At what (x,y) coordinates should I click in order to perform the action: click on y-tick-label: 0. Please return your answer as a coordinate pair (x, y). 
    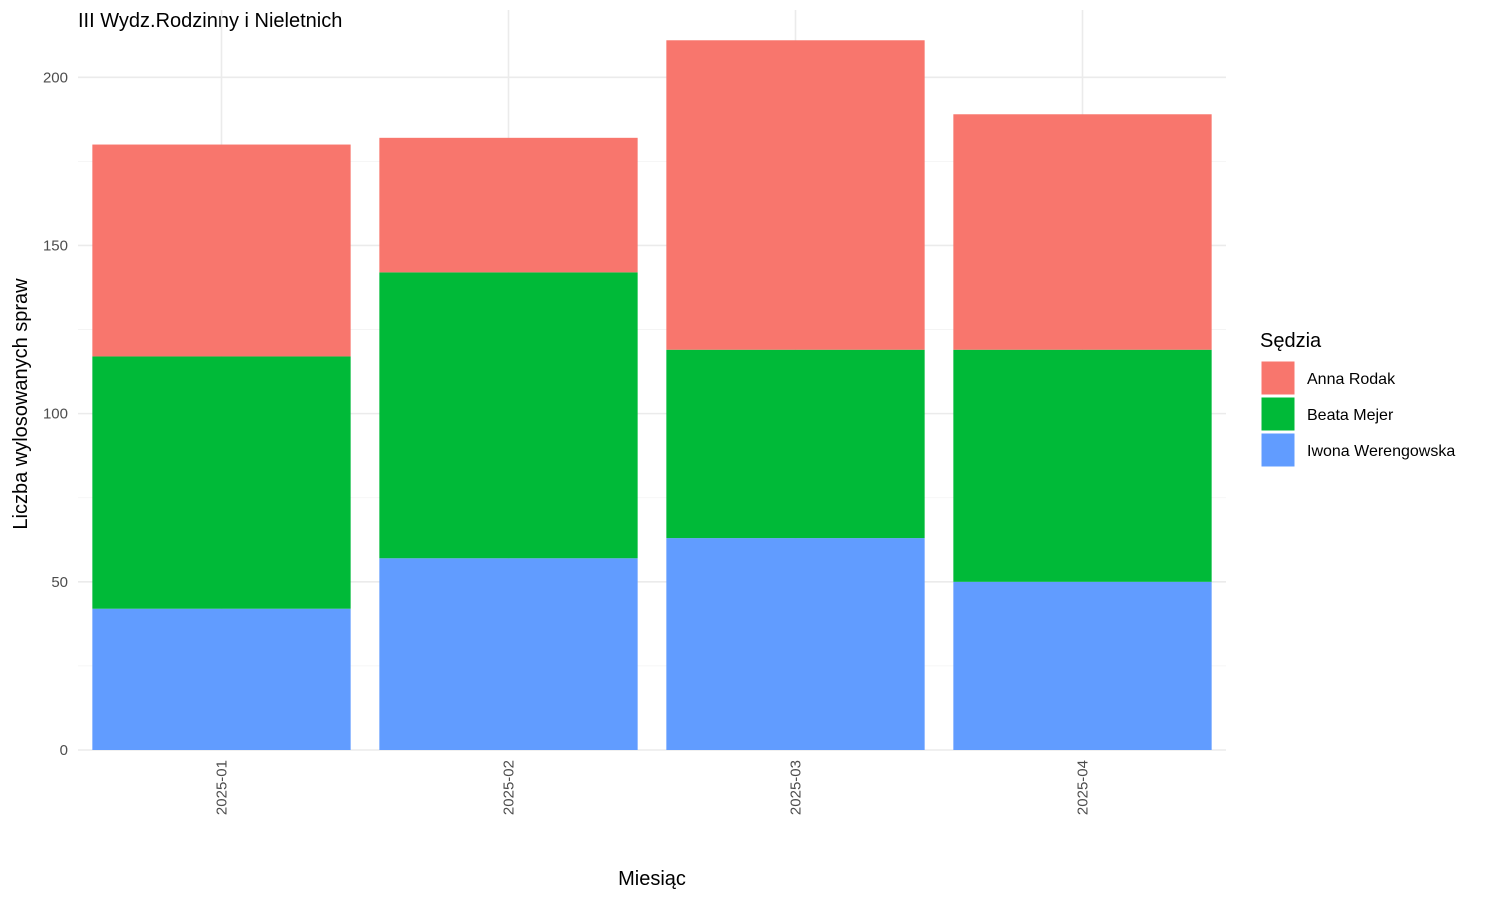
    Looking at the image, I should click on (64, 750).